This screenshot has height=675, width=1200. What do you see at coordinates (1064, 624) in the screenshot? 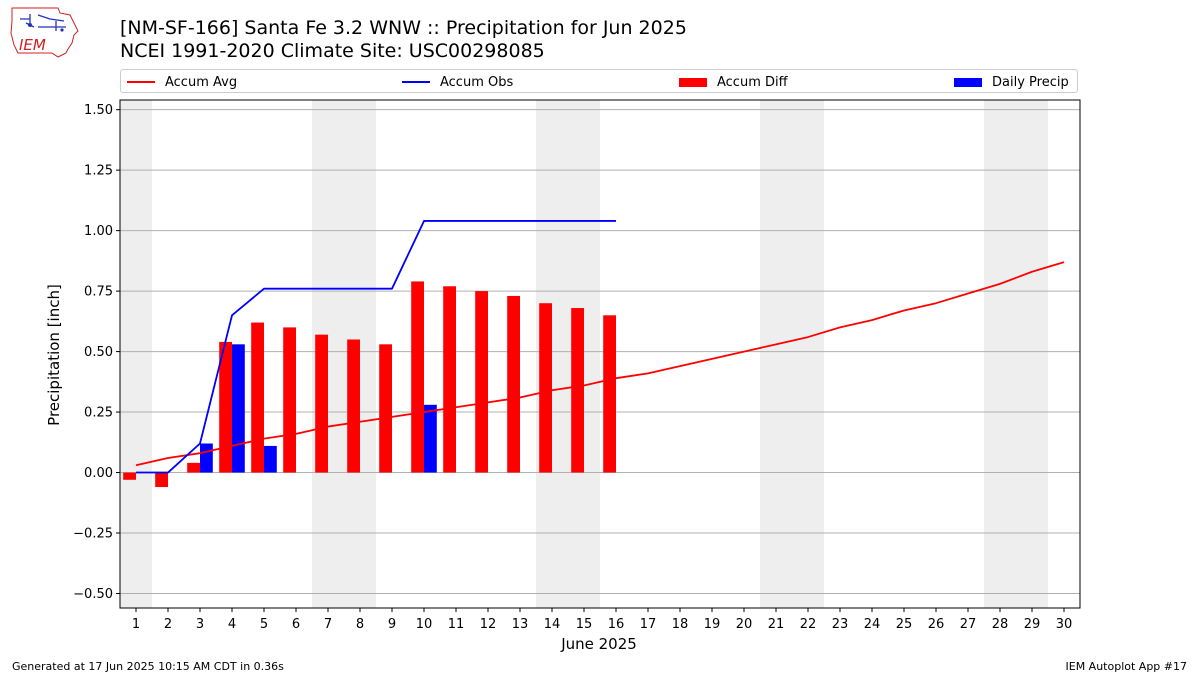
I see `x-tick-label: 30` at bounding box center [1064, 624].